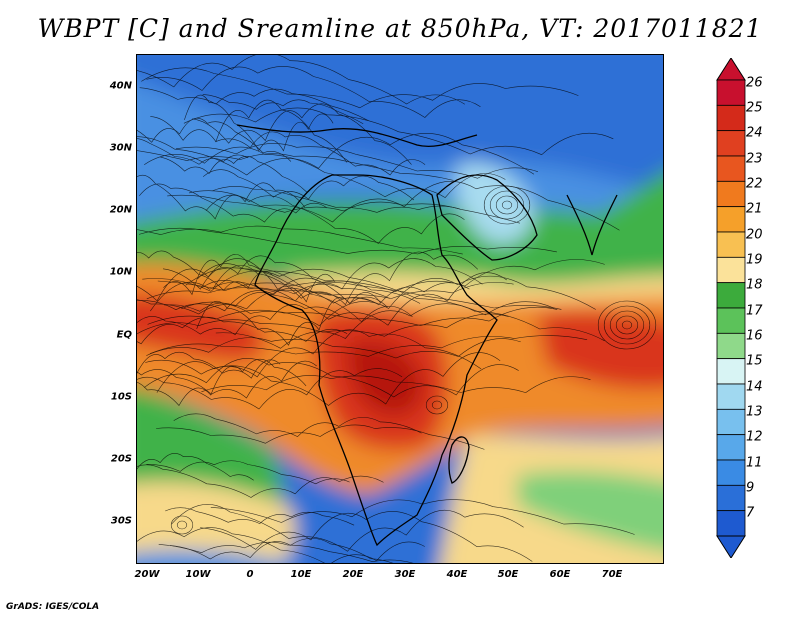  What do you see at coordinates (750, 513) in the screenshot?
I see `colorbar-tick-label: 7` at bounding box center [750, 513].